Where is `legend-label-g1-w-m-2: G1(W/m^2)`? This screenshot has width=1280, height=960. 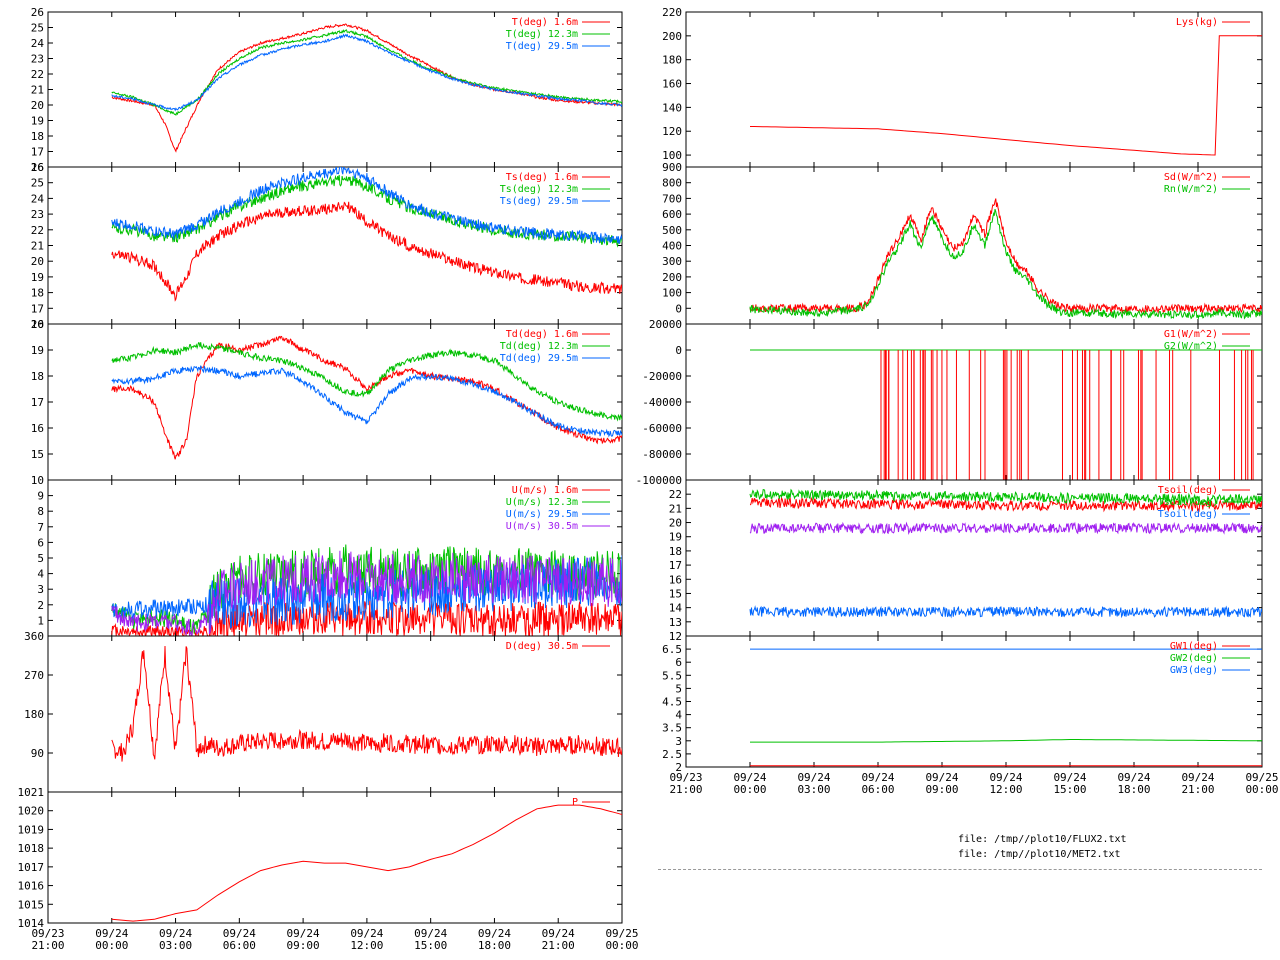 legend-label-g1-w-m-2: G1(W/m^2) is located at coordinates (1191, 334).